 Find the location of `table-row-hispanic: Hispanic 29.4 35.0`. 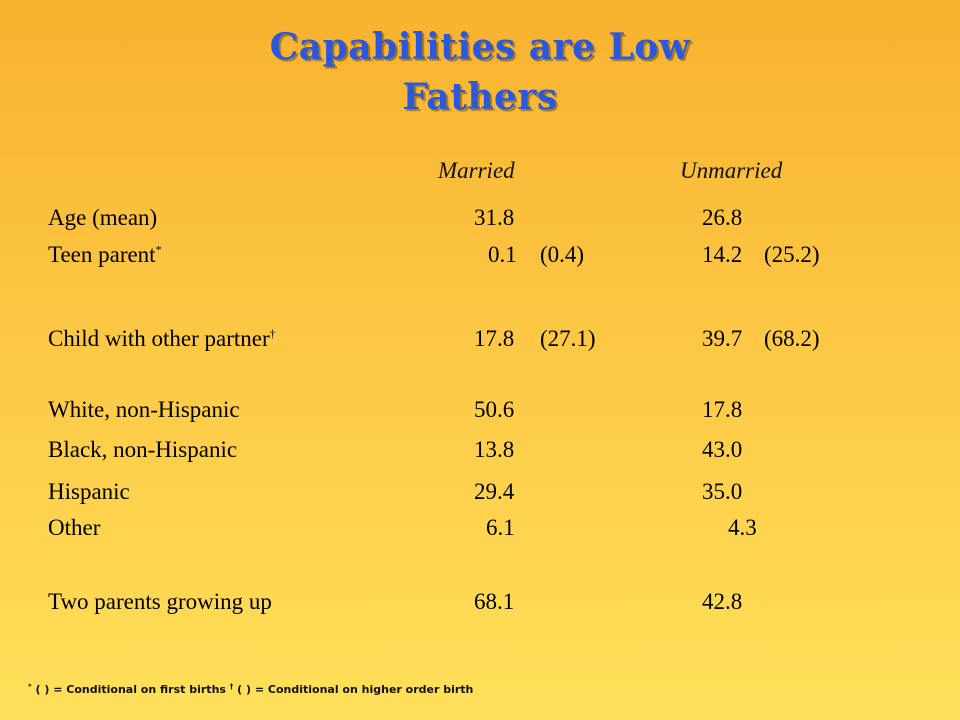

table-row-hispanic: Hispanic 29.4 35.0 is located at coordinates (480, 494).